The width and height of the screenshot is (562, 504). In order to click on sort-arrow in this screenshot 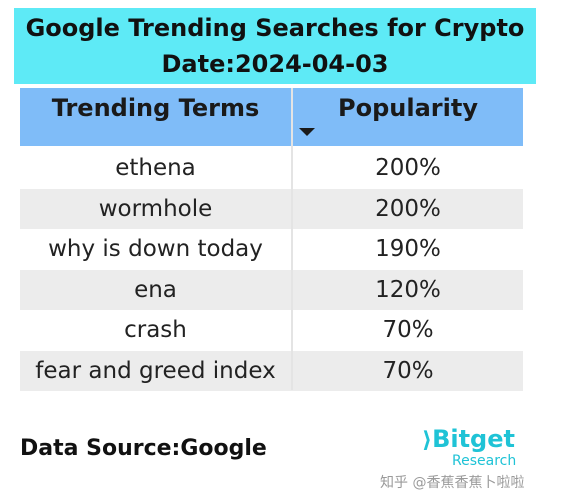, I will do `click(308, 133)`.